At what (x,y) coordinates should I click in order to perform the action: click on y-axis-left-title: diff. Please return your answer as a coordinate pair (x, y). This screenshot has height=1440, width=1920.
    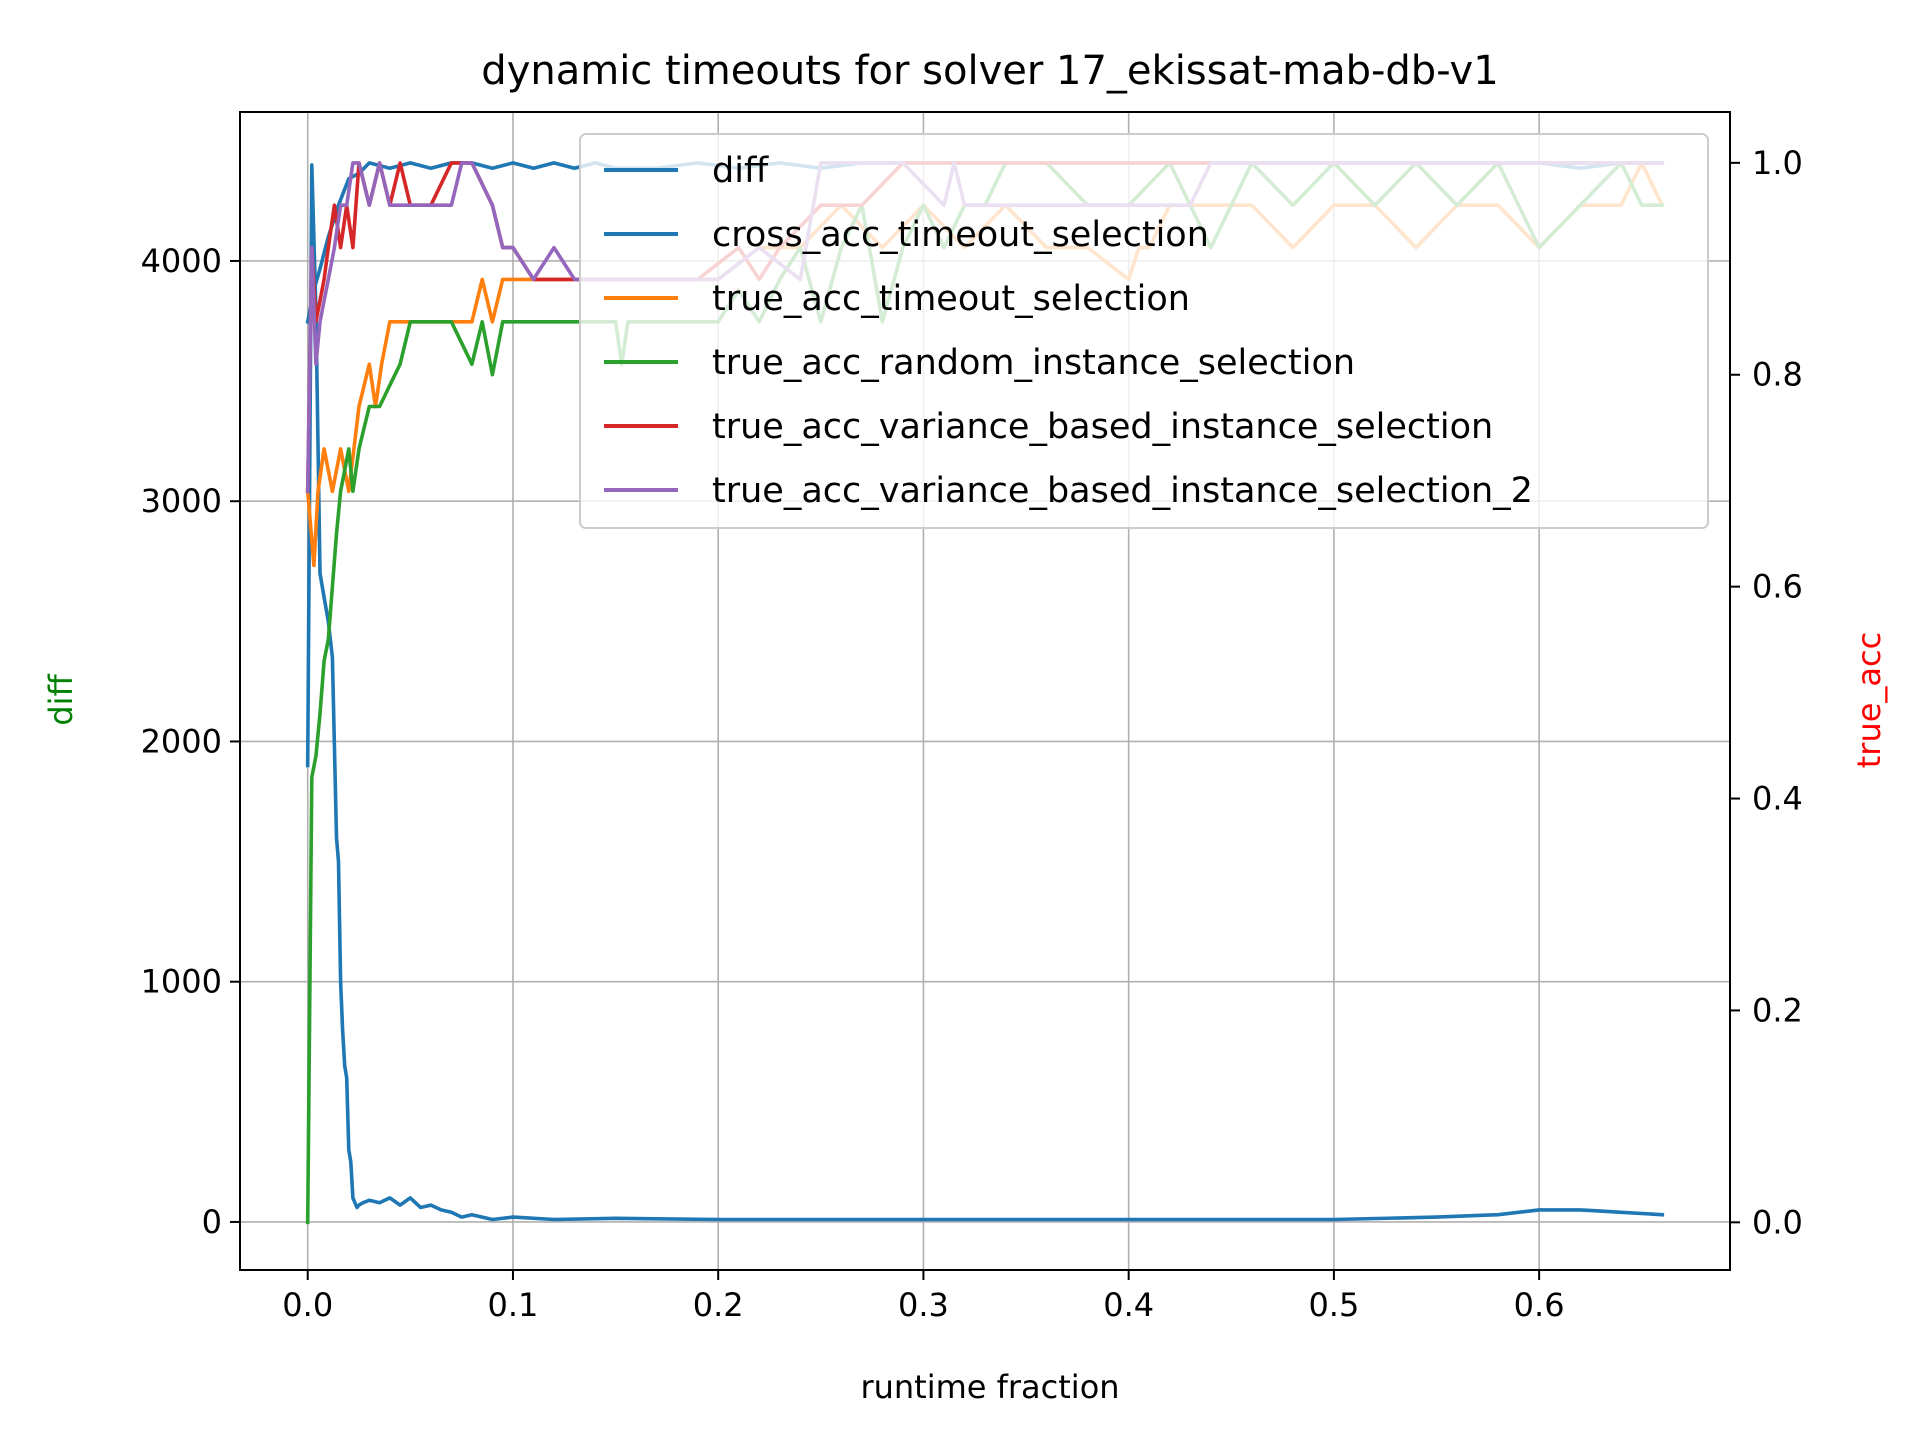
    Looking at the image, I should click on (61, 699).